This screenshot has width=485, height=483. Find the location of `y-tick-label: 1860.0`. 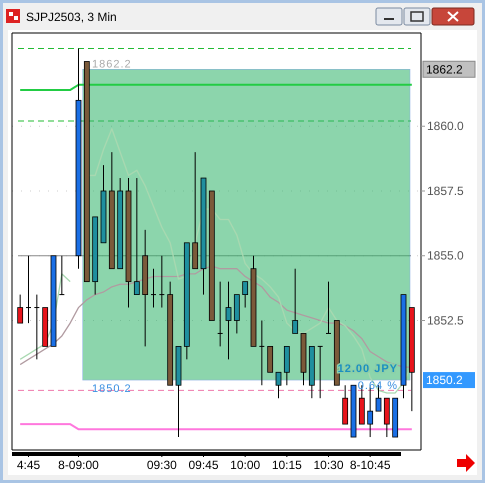

y-tick-label: 1860.0 is located at coordinates (445, 126).